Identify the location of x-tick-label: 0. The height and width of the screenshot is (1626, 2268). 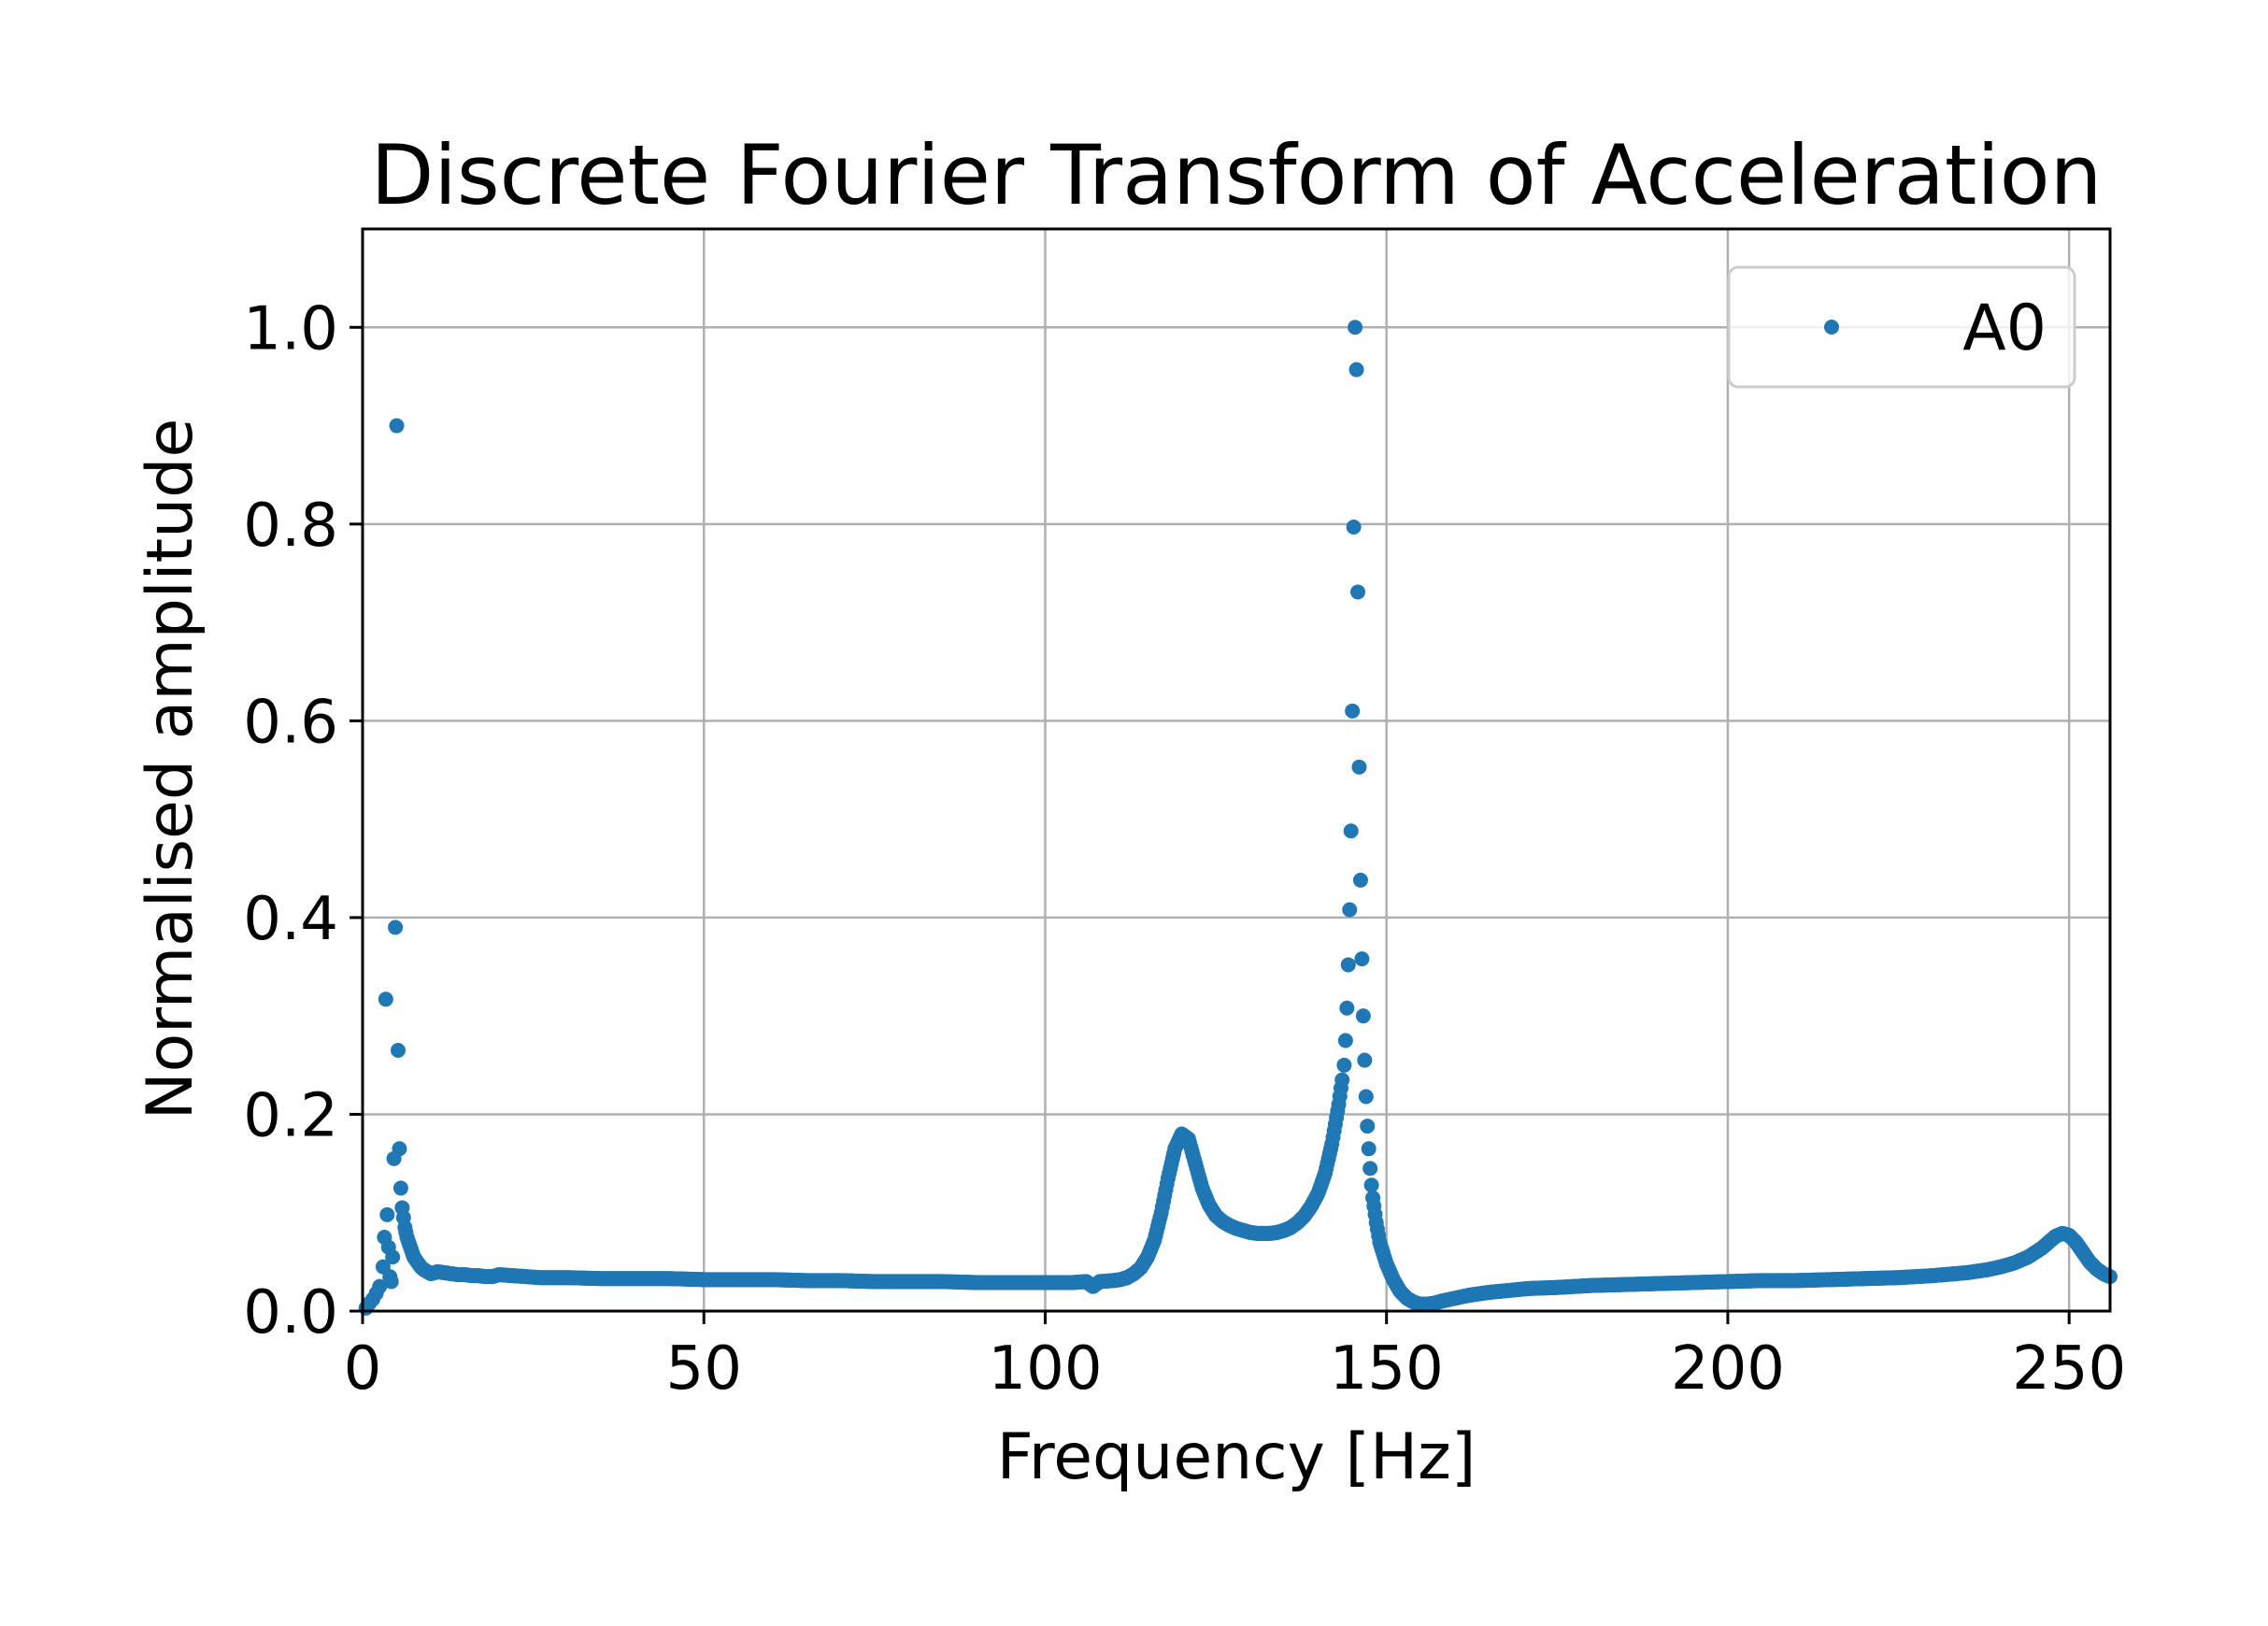
(363, 1369).